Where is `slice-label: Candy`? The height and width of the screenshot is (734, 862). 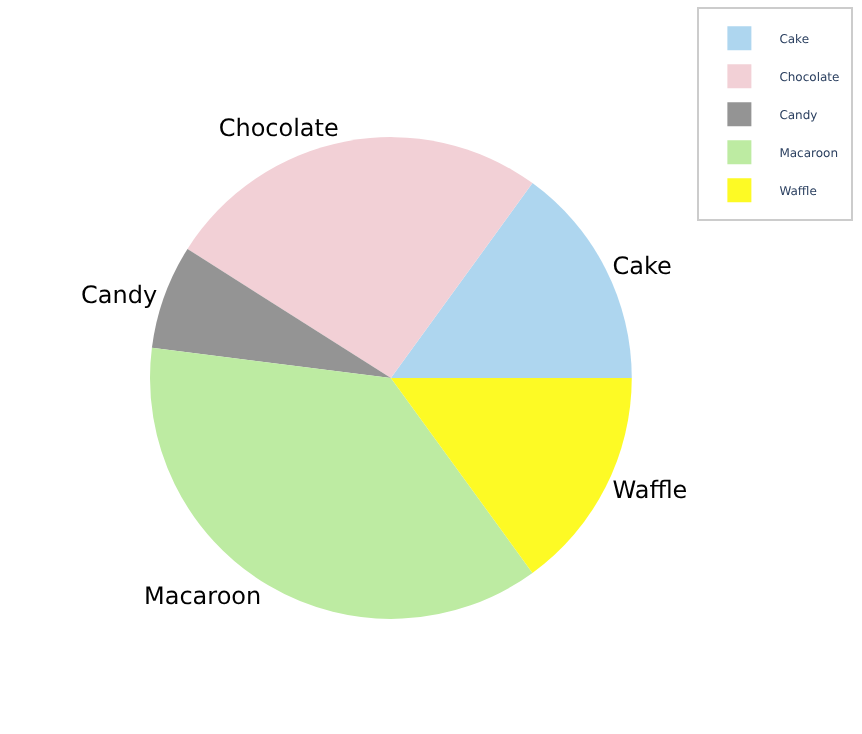 slice-label: Candy is located at coordinates (119, 294).